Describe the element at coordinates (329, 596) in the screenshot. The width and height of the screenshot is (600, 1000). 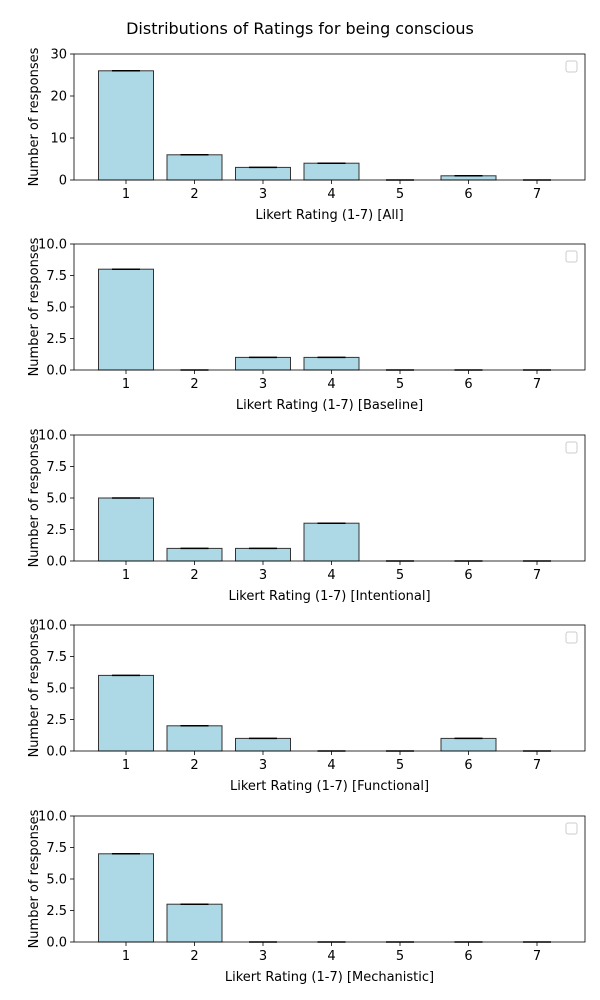
I see `x-axis-label: Likert Rating (1-7) [Intentional]` at that location.